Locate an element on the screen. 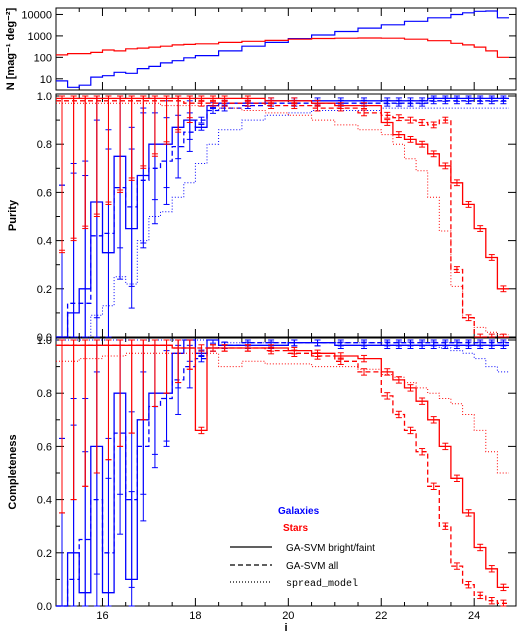 Image resolution: width=531 pixels, height=638 pixels. purity-panel-y-tick-label: 0.0 is located at coordinates (44, 338).